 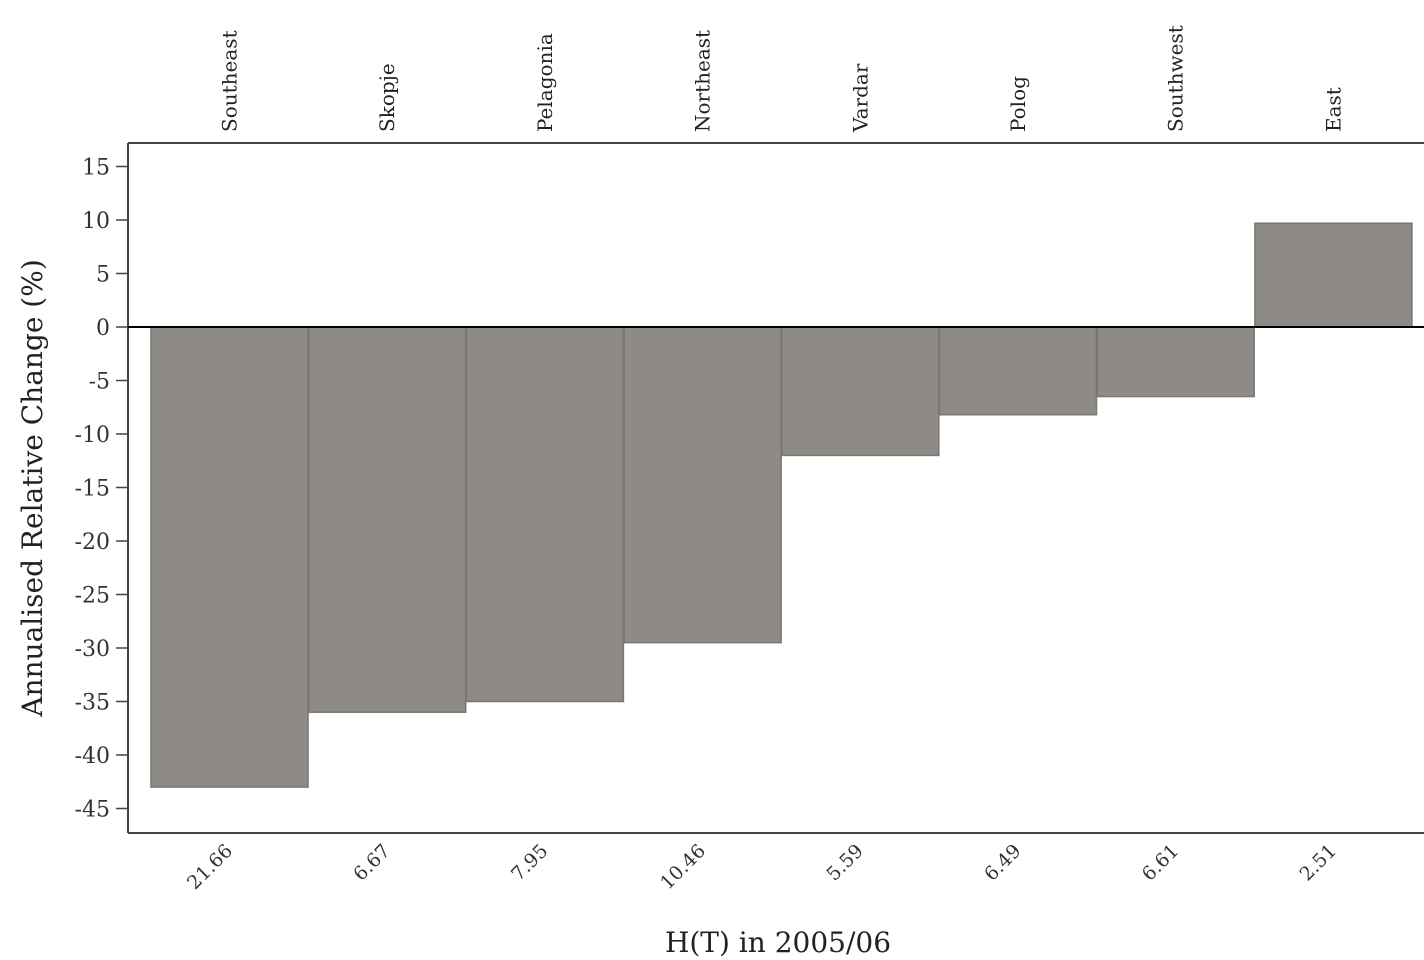 I want to click on category-label-top: Southwest, so click(x=1176, y=78).